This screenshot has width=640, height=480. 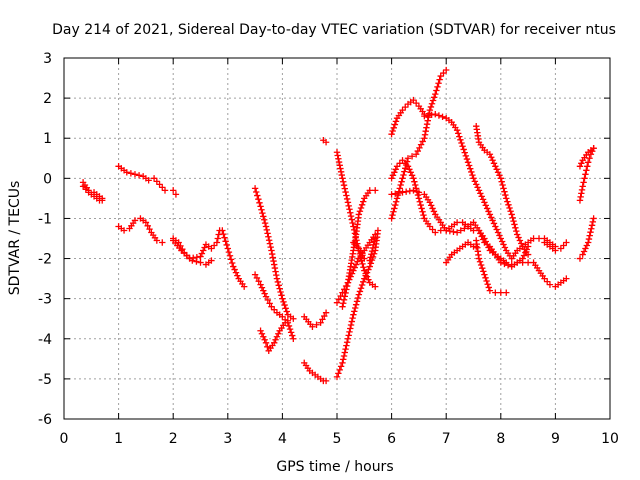 What do you see at coordinates (45, 260) in the screenshot?
I see `y-tick-label: -2` at bounding box center [45, 260].